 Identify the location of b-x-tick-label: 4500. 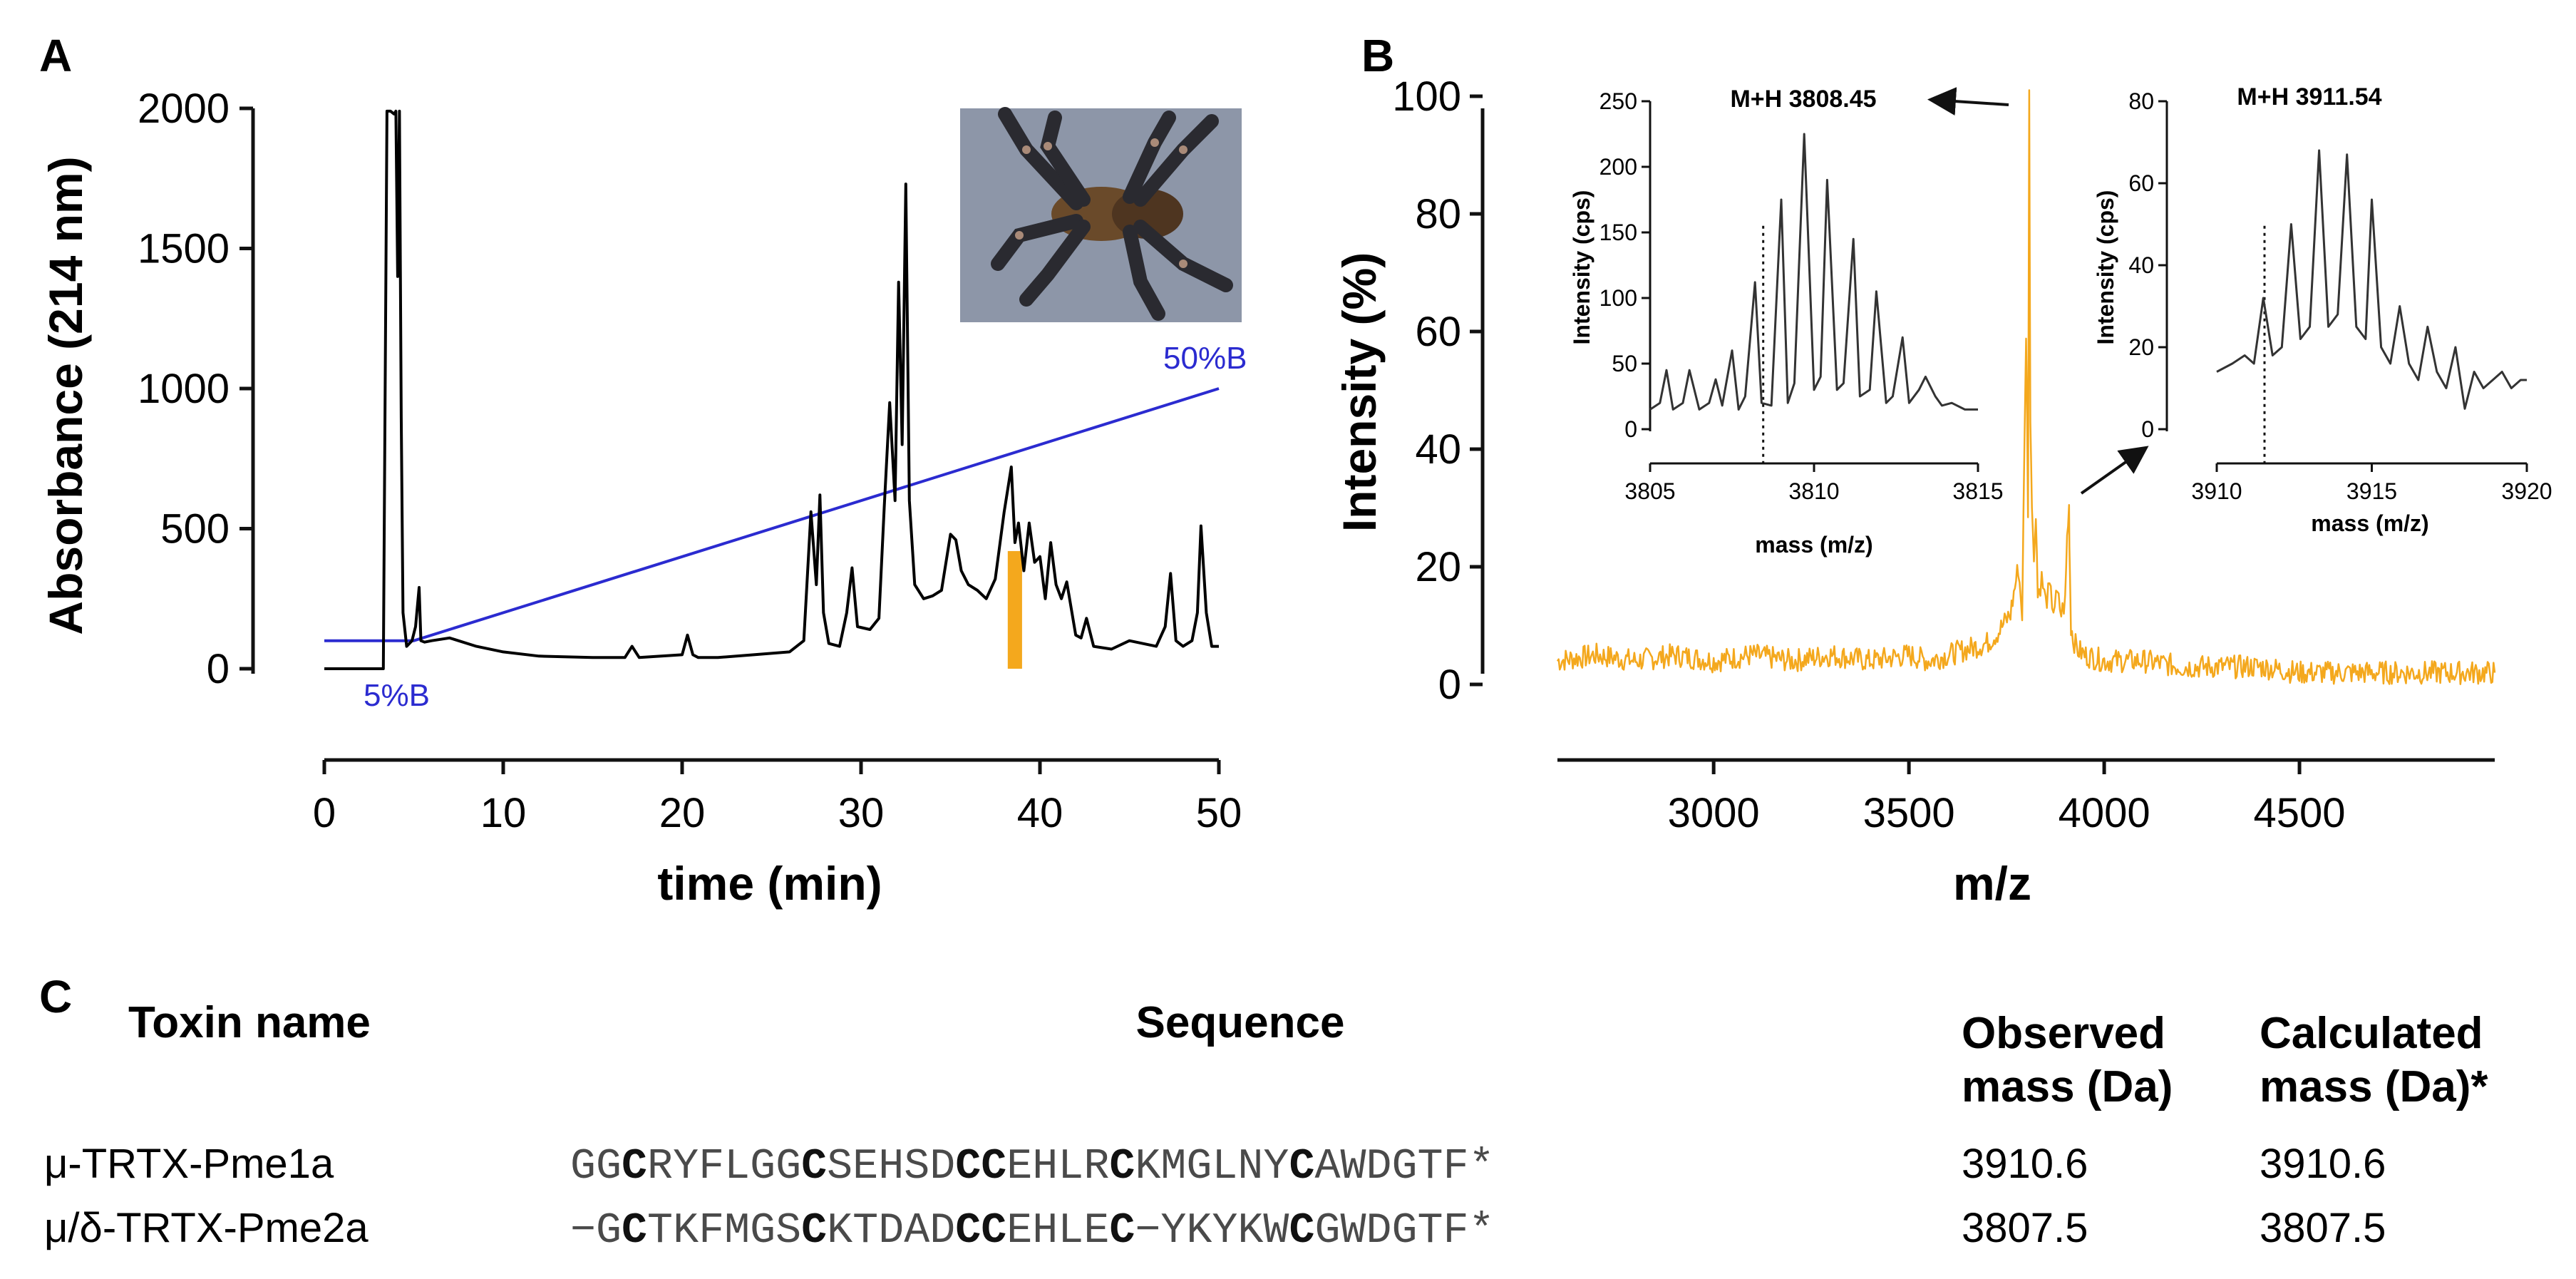
(2300, 813).